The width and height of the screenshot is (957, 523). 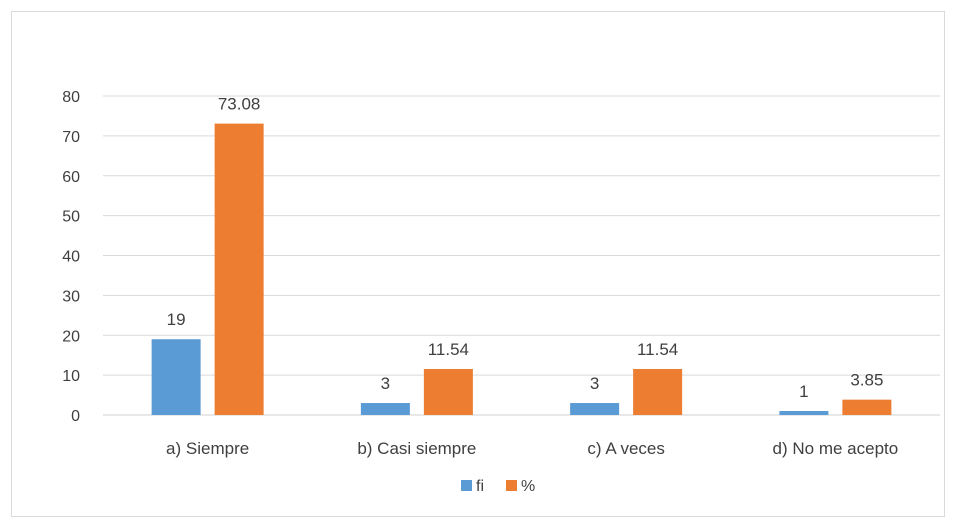 I want to click on legend-label: %, so click(x=528, y=486).